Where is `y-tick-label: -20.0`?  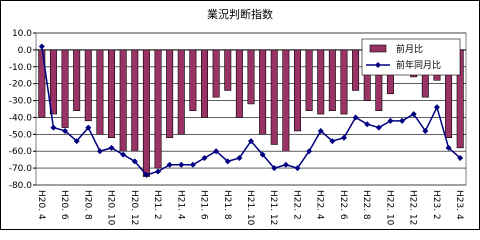
y-tick-label: -20.0 is located at coordinates (21, 85).